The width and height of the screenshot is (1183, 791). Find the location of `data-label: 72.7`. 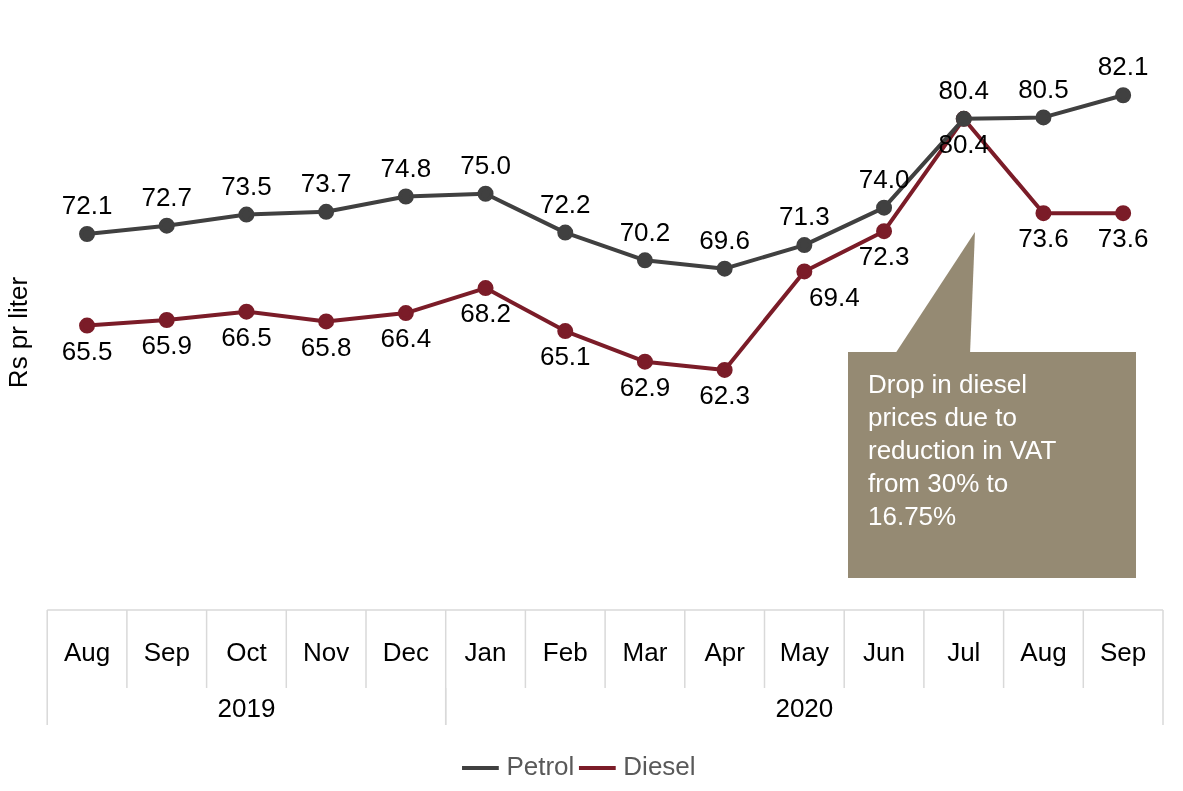

data-label: 72.7 is located at coordinates (167, 196).